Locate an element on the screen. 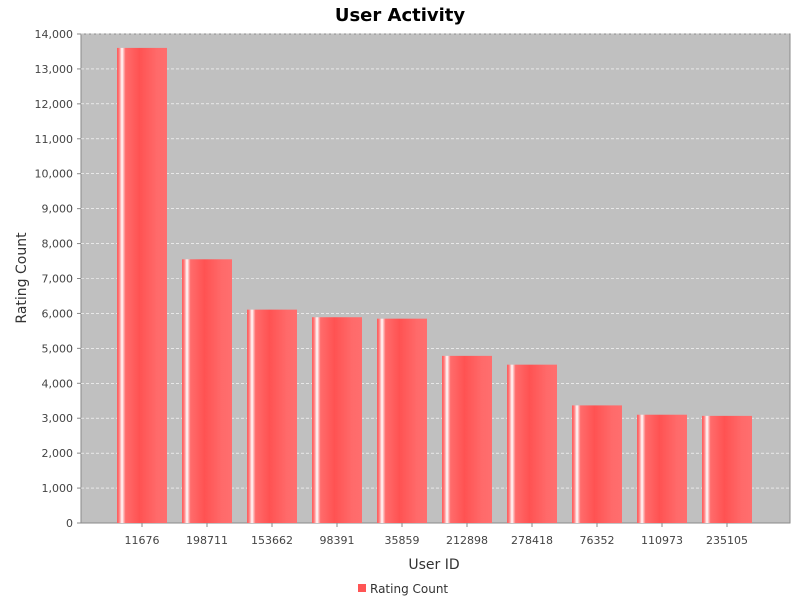 Image resolution: width=800 pixels, height=600 pixels. y-tick-label: 8,000 is located at coordinates (58, 244).